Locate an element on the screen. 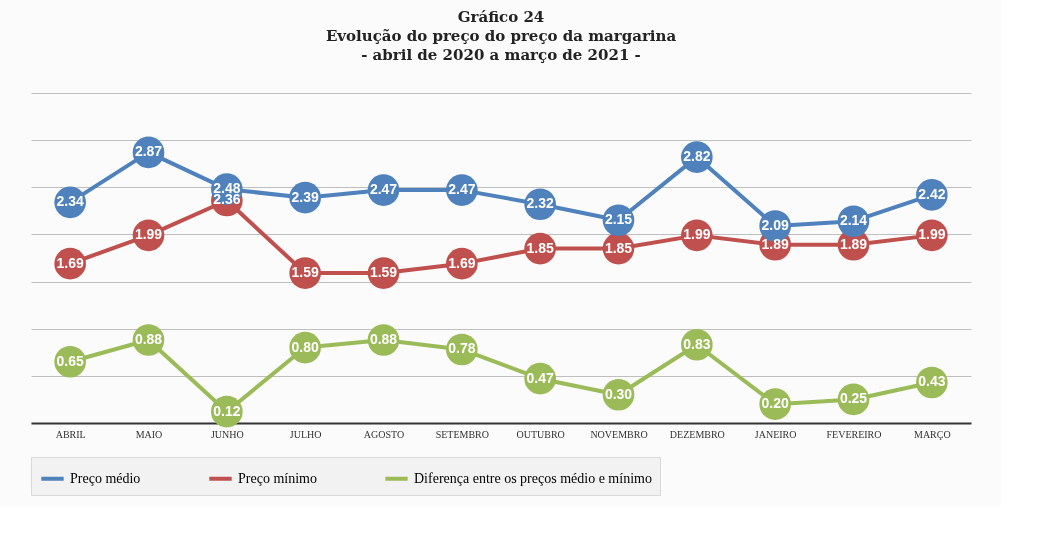  data-label: 2.09 is located at coordinates (775, 224).